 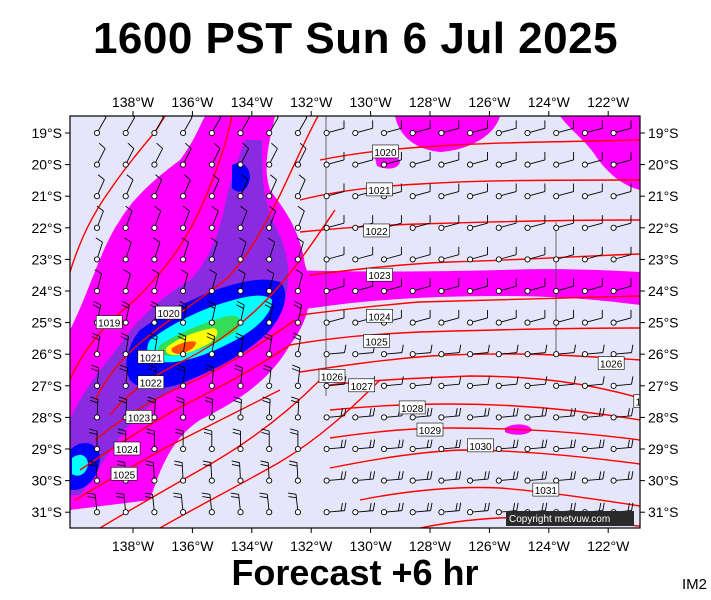 What do you see at coordinates (430, 431) in the screenshot?
I see `isobar-label-text: 1029` at bounding box center [430, 431].